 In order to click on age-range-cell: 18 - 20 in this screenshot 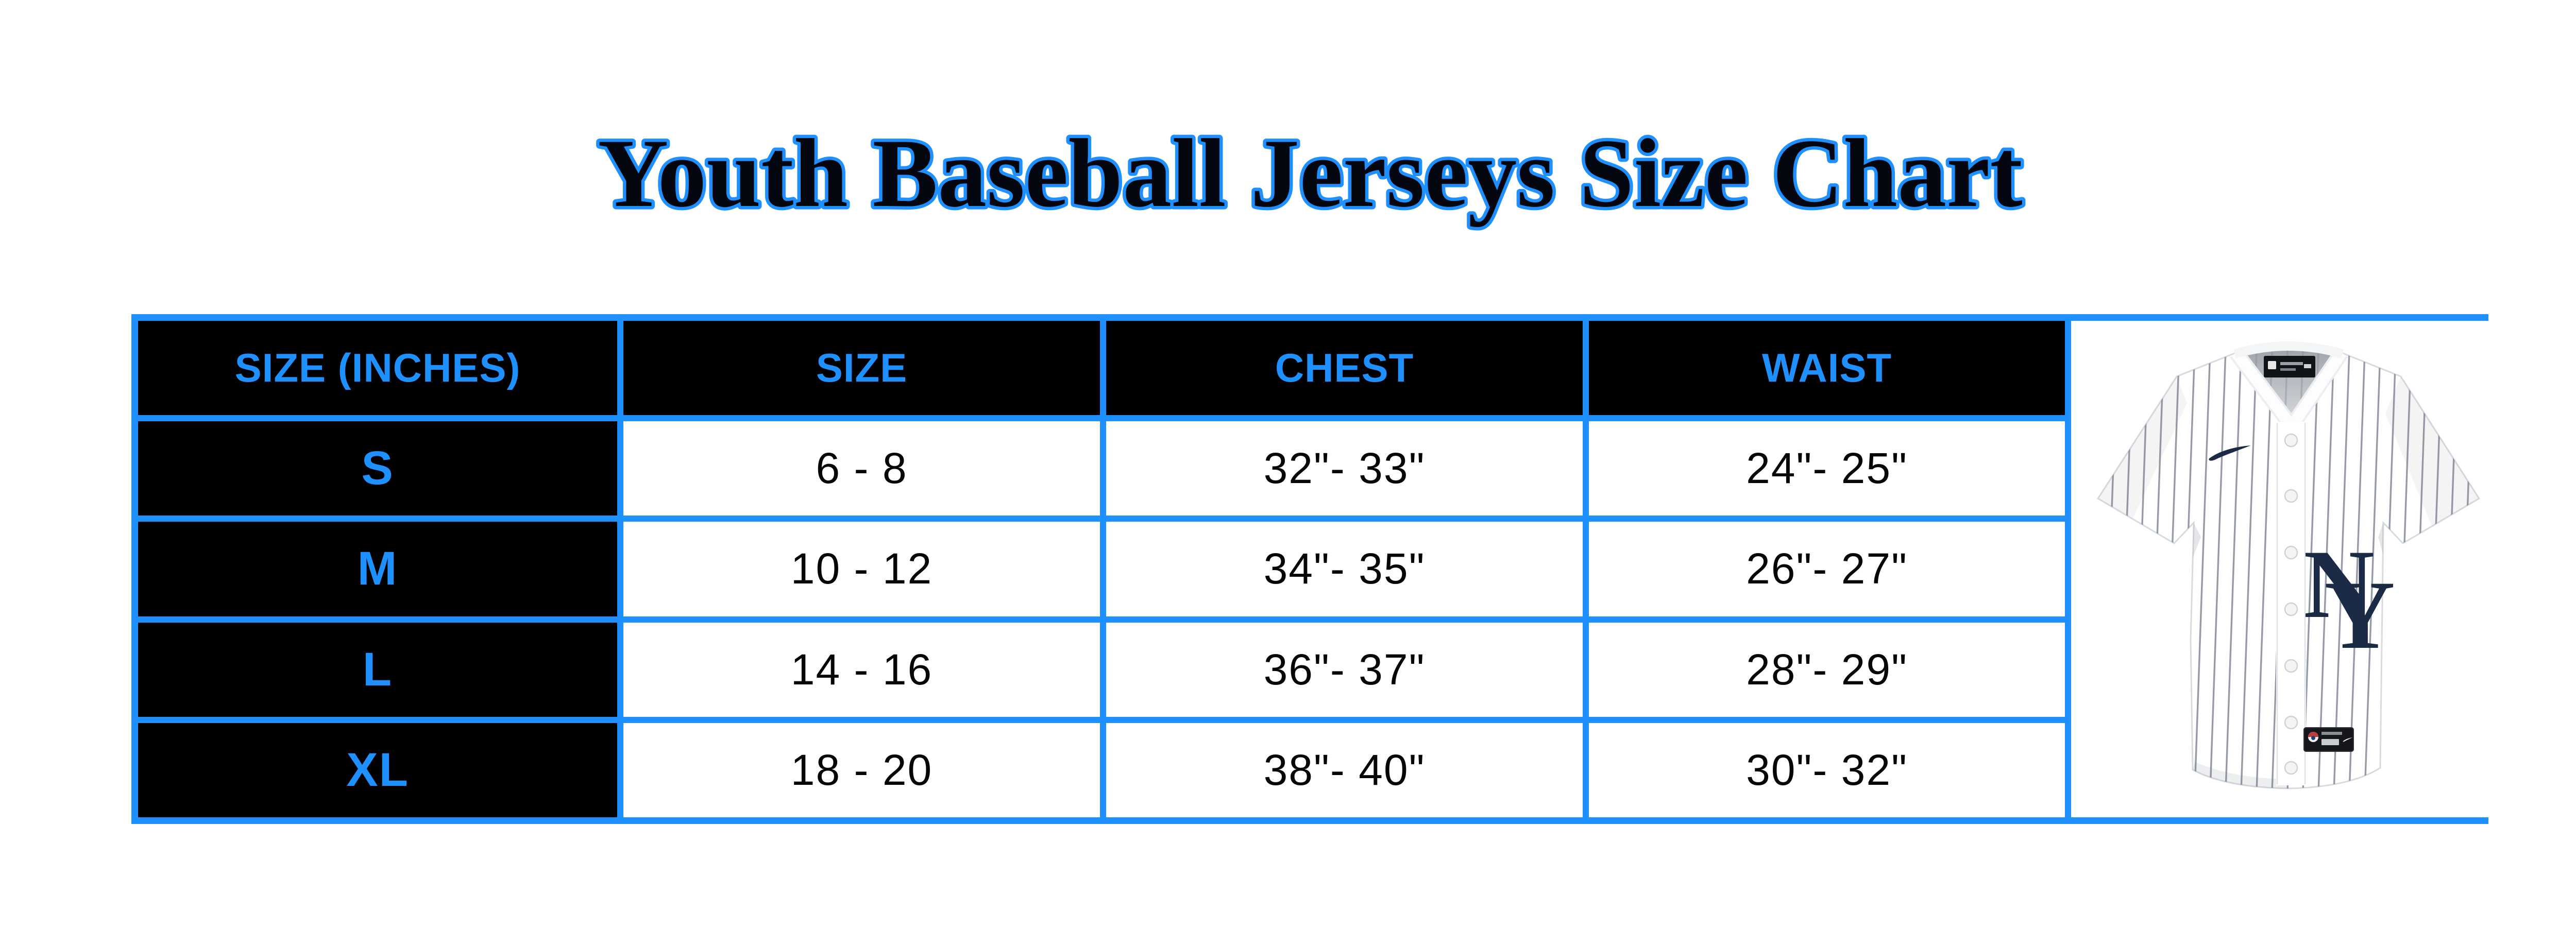, I will do `click(861, 770)`.